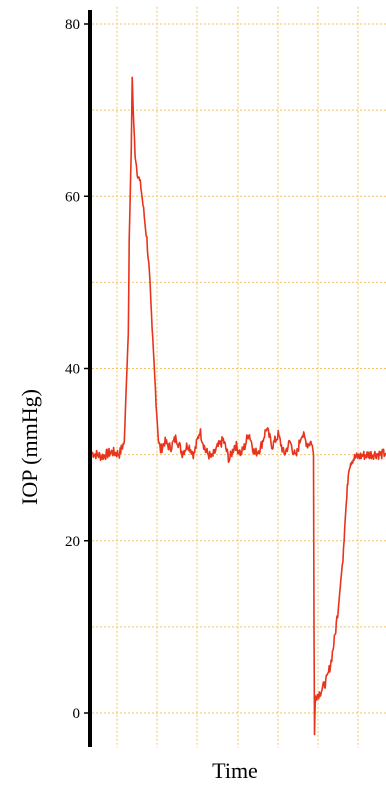  What do you see at coordinates (72, 25) in the screenshot?
I see `y-tick-label: 80` at bounding box center [72, 25].